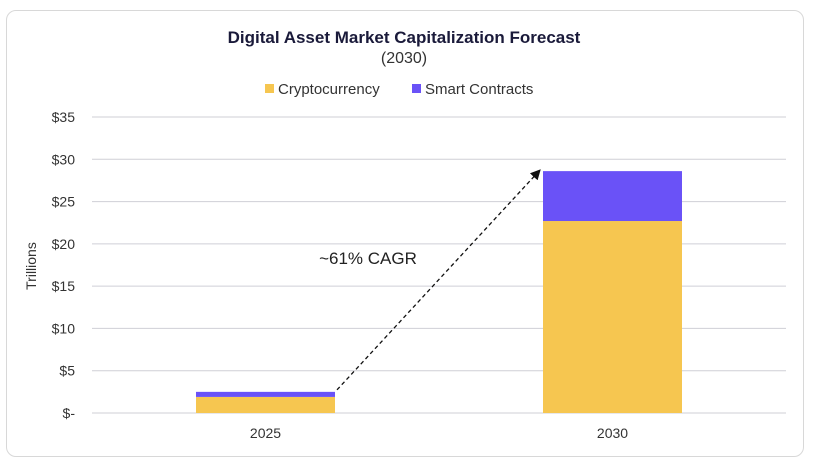  What do you see at coordinates (265, 433) in the screenshot?
I see `x-tick-label: 2025` at bounding box center [265, 433].